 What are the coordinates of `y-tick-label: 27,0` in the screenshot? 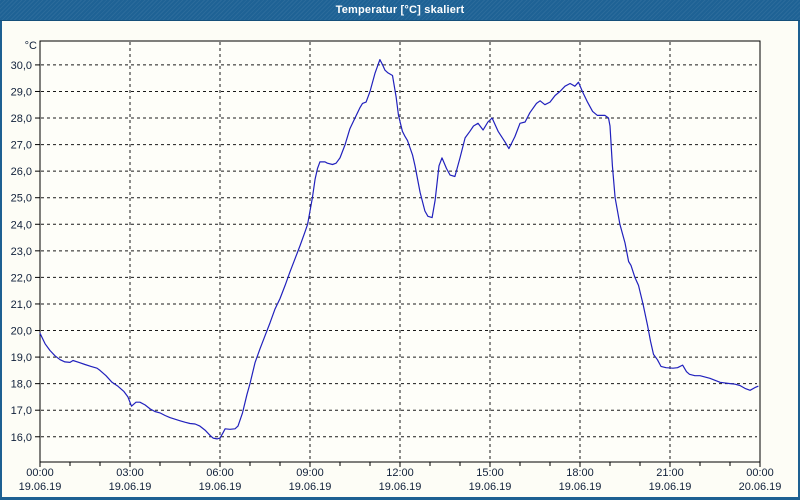 It's located at (21, 146).